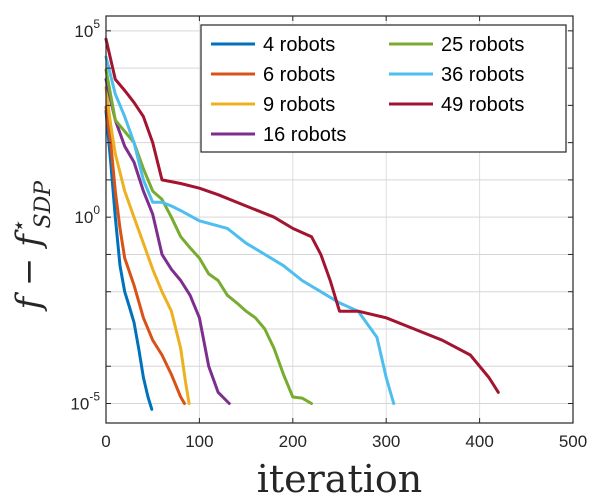 Image resolution: width=598 pixels, height=497 pixels. I want to click on series-line-16-robots, so click(167, 241).